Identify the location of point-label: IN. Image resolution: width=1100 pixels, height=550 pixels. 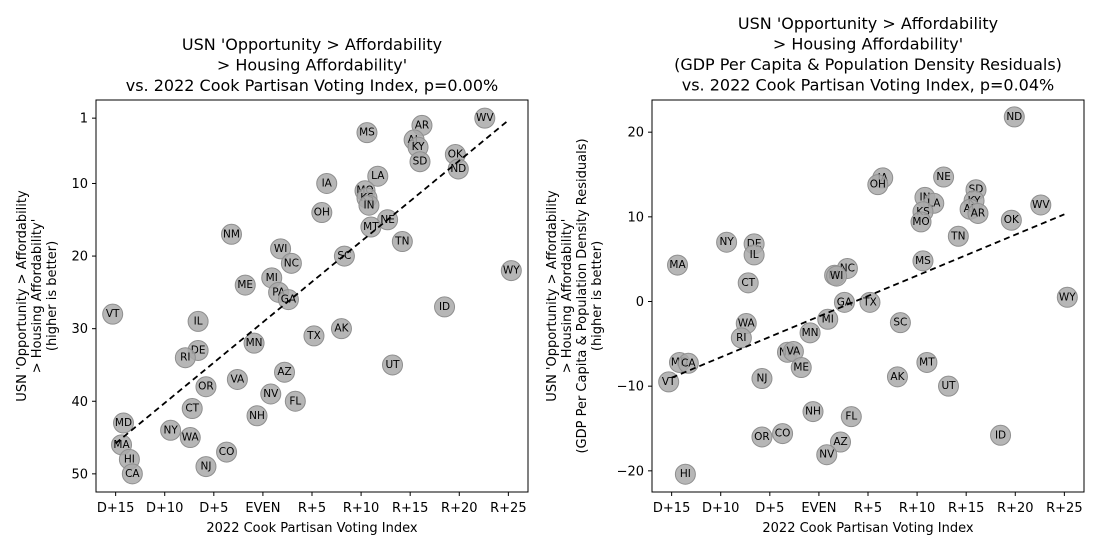
(368, 205).